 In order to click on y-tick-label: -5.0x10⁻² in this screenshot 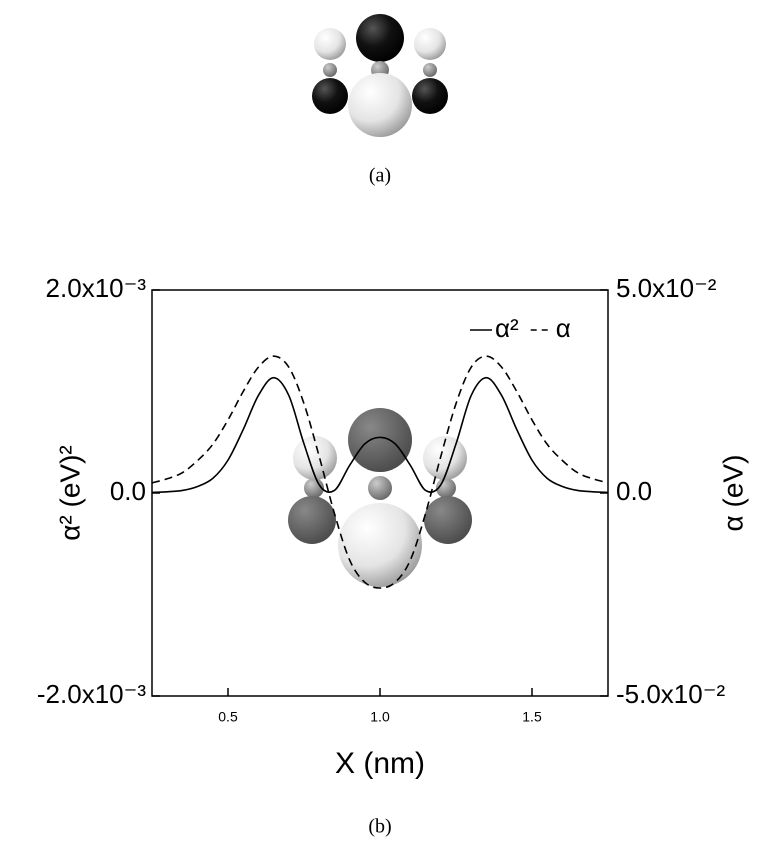, I will do `click(670, 694)`.